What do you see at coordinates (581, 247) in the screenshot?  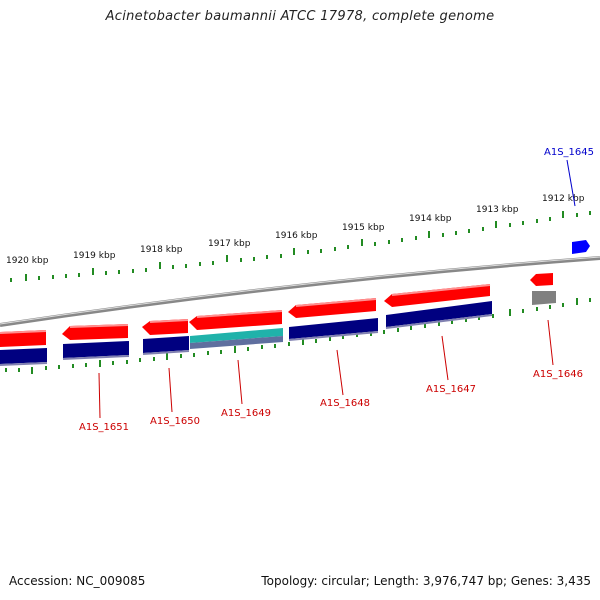 I see `other-feature-arrow` at bounding box center [581, 247].